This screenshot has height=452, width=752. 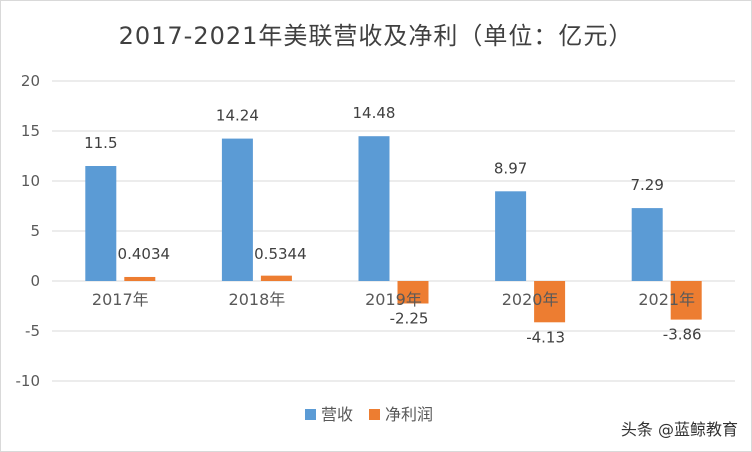 I want to click on chart-title: 2017-2021年美联营收及净利（单位：亿元）, so click(x=376, y=36).